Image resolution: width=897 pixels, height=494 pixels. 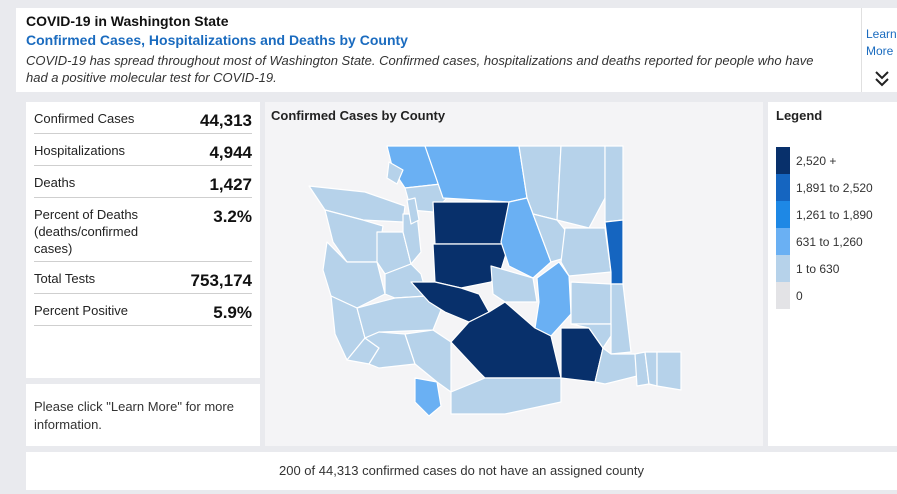 I want to click on stat-label: Hospitalizations, so click(x=80, y=150).